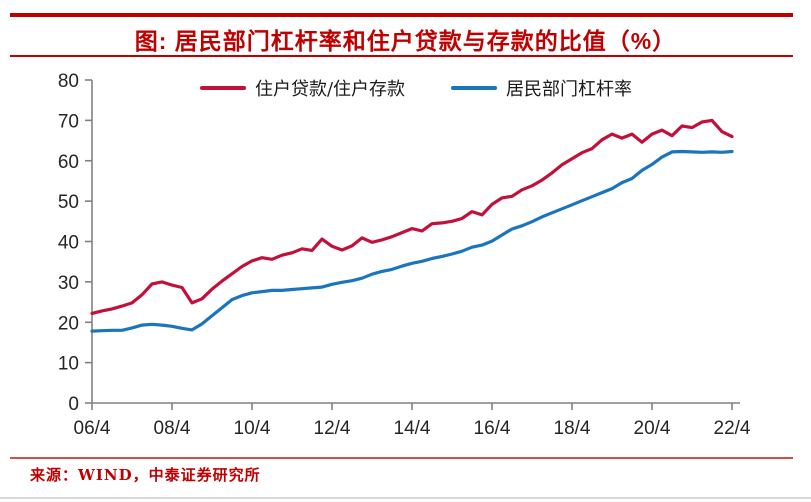 This screenshot has height=502, width=811. Describe the element at coordinates (572, 428) in the screenshot. I see `x-tick-label: 18/4` at that location.